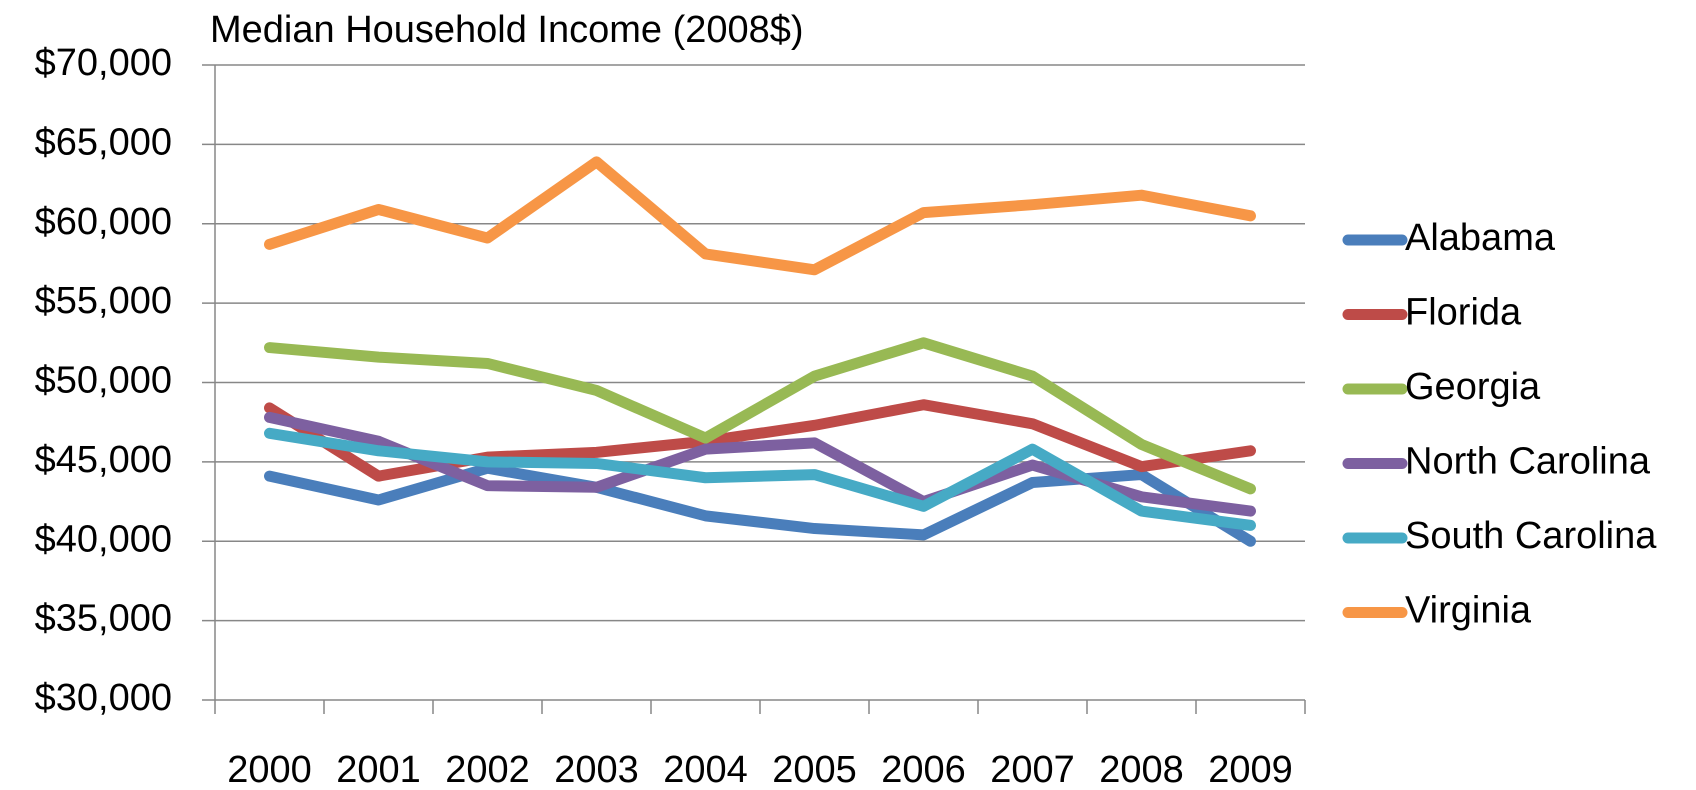  Describe the element at coordinates (1250, 769) in the screenshot. I see `x-tick-label: 2009` at that location.